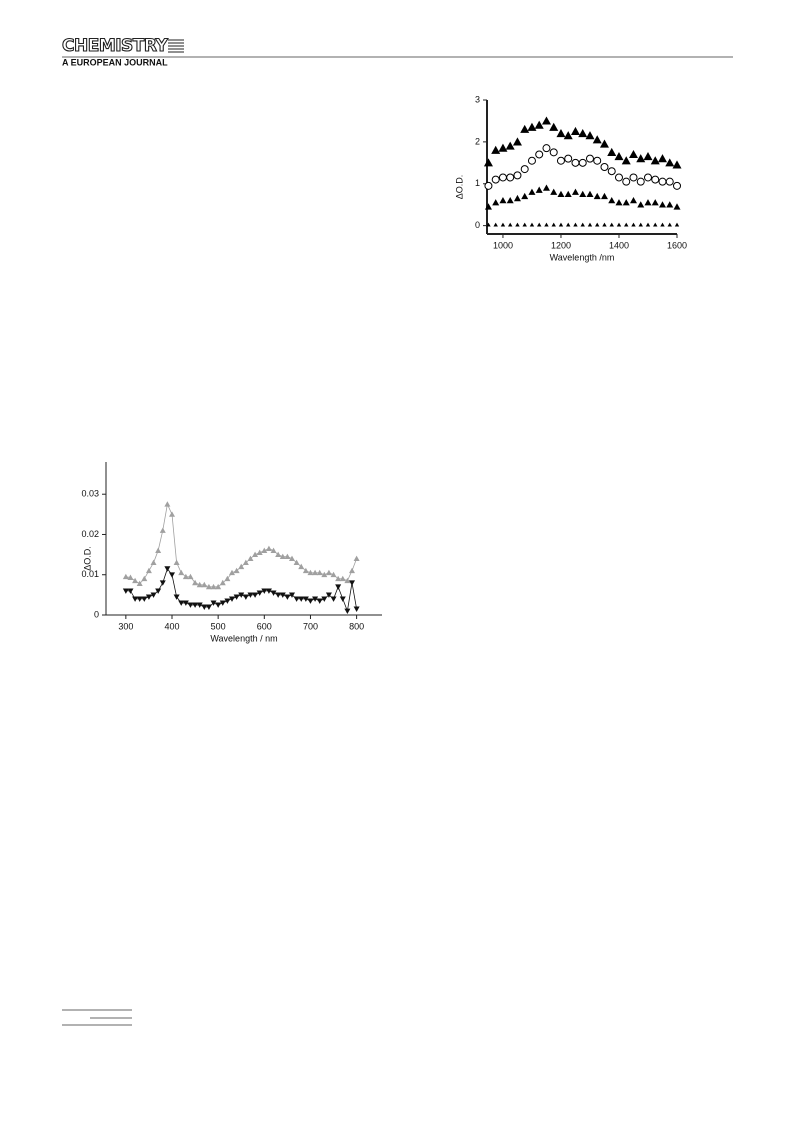 Image resolution: width=793 pixels, height=1123 pixels. What do you see at coordinates (176, 46) in the screenshot?
I see `logo-stripes` at bounding box center [176, 46].